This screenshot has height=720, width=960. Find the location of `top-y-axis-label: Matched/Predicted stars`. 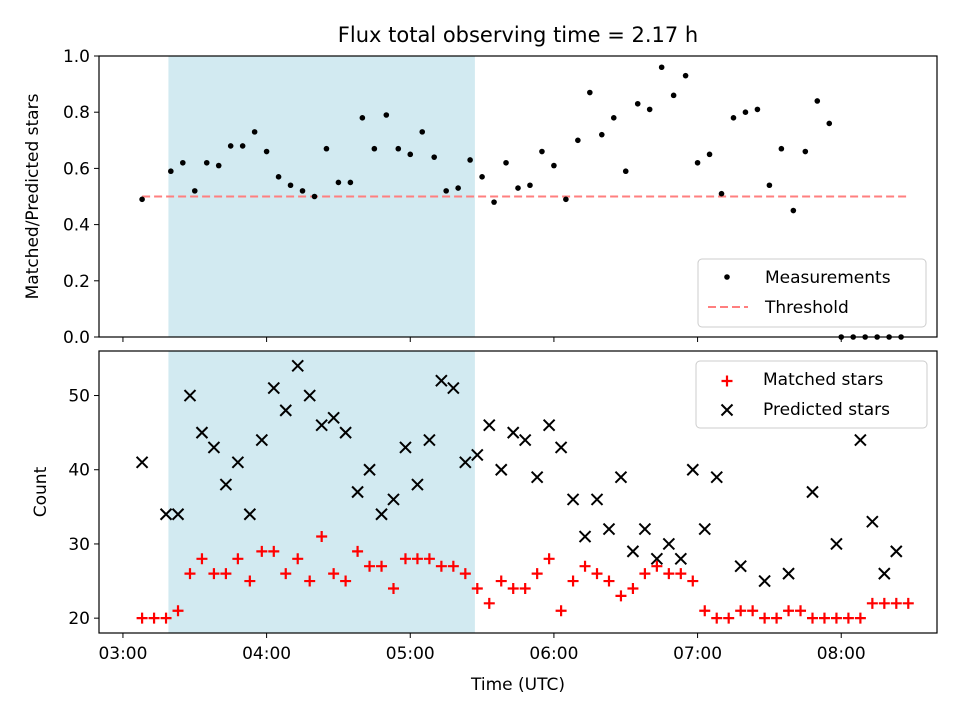

top-y-axis-label: Matched/Predicted stars is located at coordinates (33, 196).